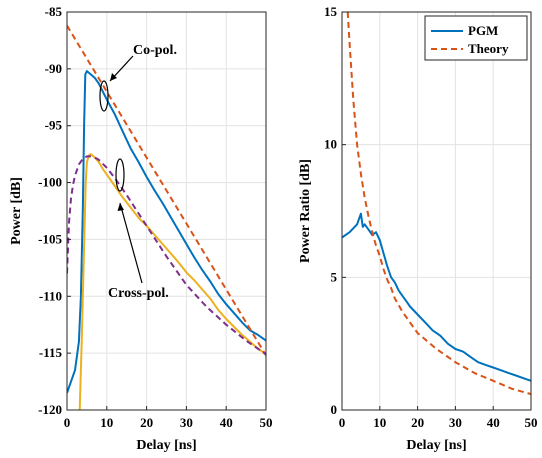 Image resolution: width=542 pixels, height=458 pixels. What do you see at coordinates (50, 295) in the screenshot?
I see `y-tick-label: -110` at bounding box center [50, 295].